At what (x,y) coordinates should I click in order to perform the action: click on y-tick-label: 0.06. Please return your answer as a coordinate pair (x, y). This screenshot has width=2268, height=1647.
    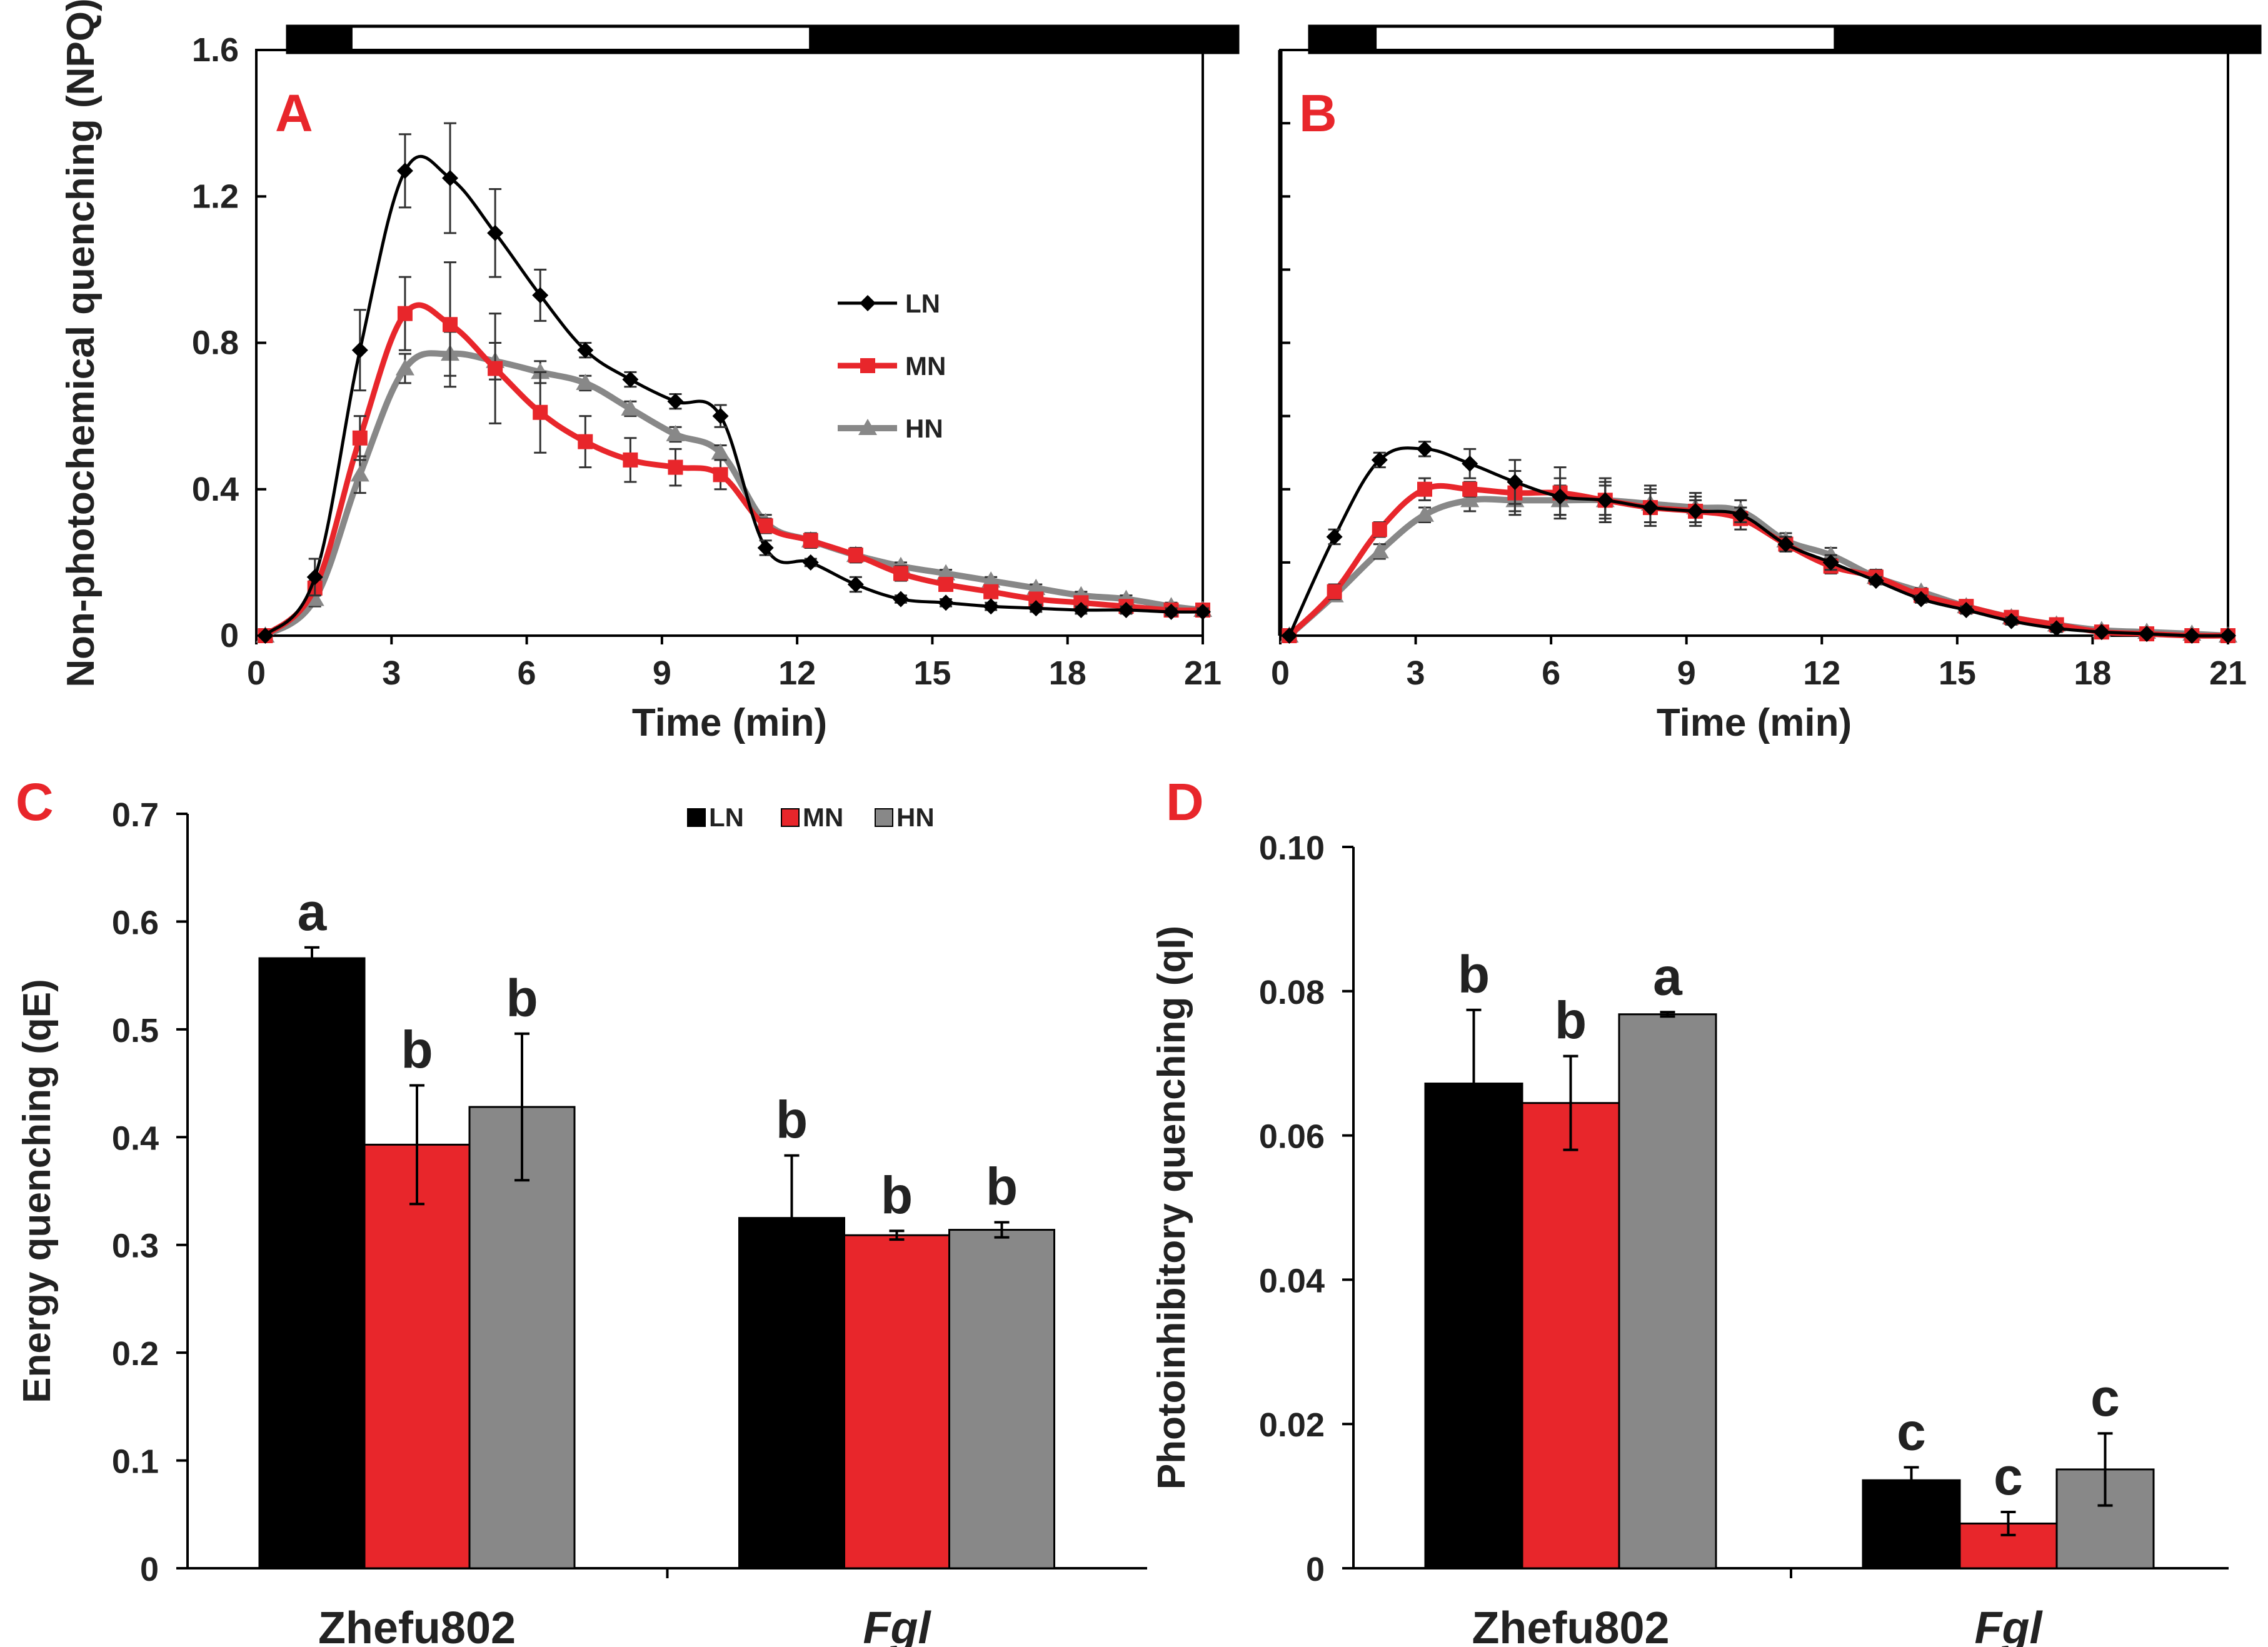
    Looking at the image, I should click on (1292, 1137).